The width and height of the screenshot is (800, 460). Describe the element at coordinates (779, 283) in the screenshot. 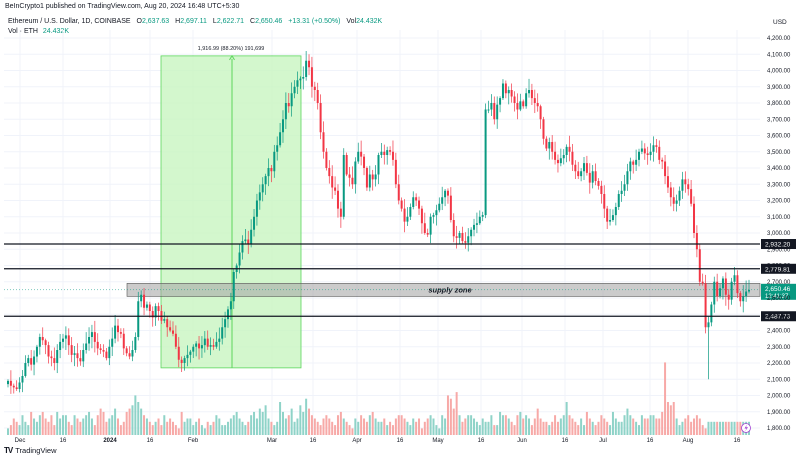

I see `svg-text: 2,700.00` at that location.